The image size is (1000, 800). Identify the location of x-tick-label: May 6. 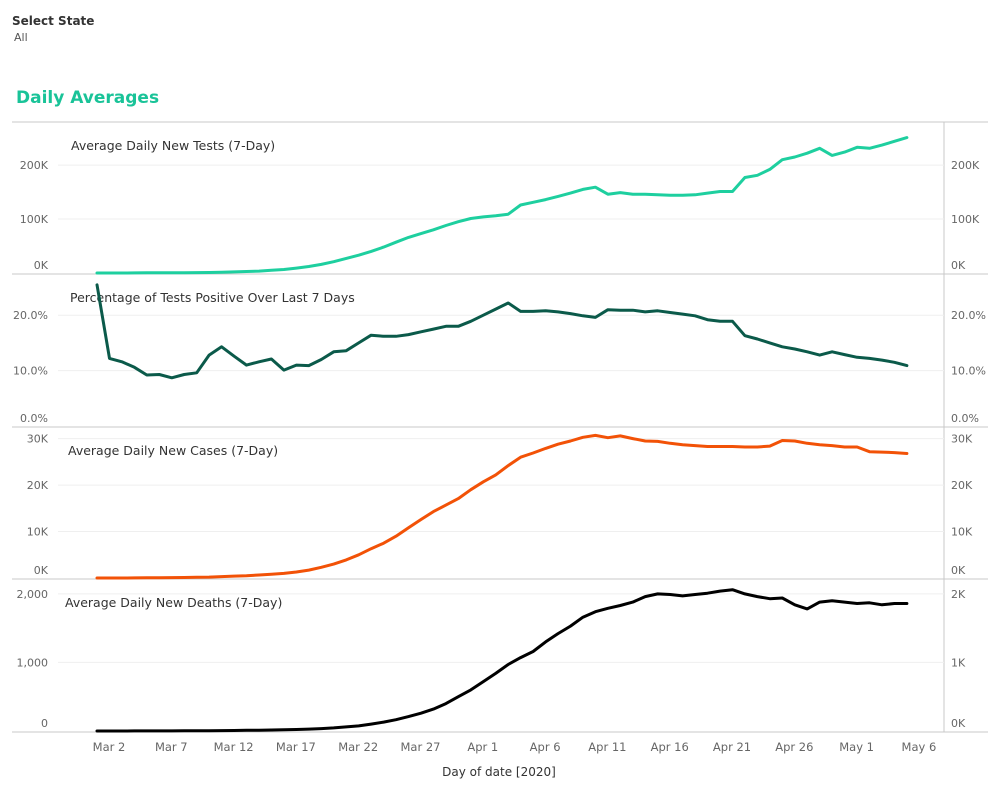
(919, 747).